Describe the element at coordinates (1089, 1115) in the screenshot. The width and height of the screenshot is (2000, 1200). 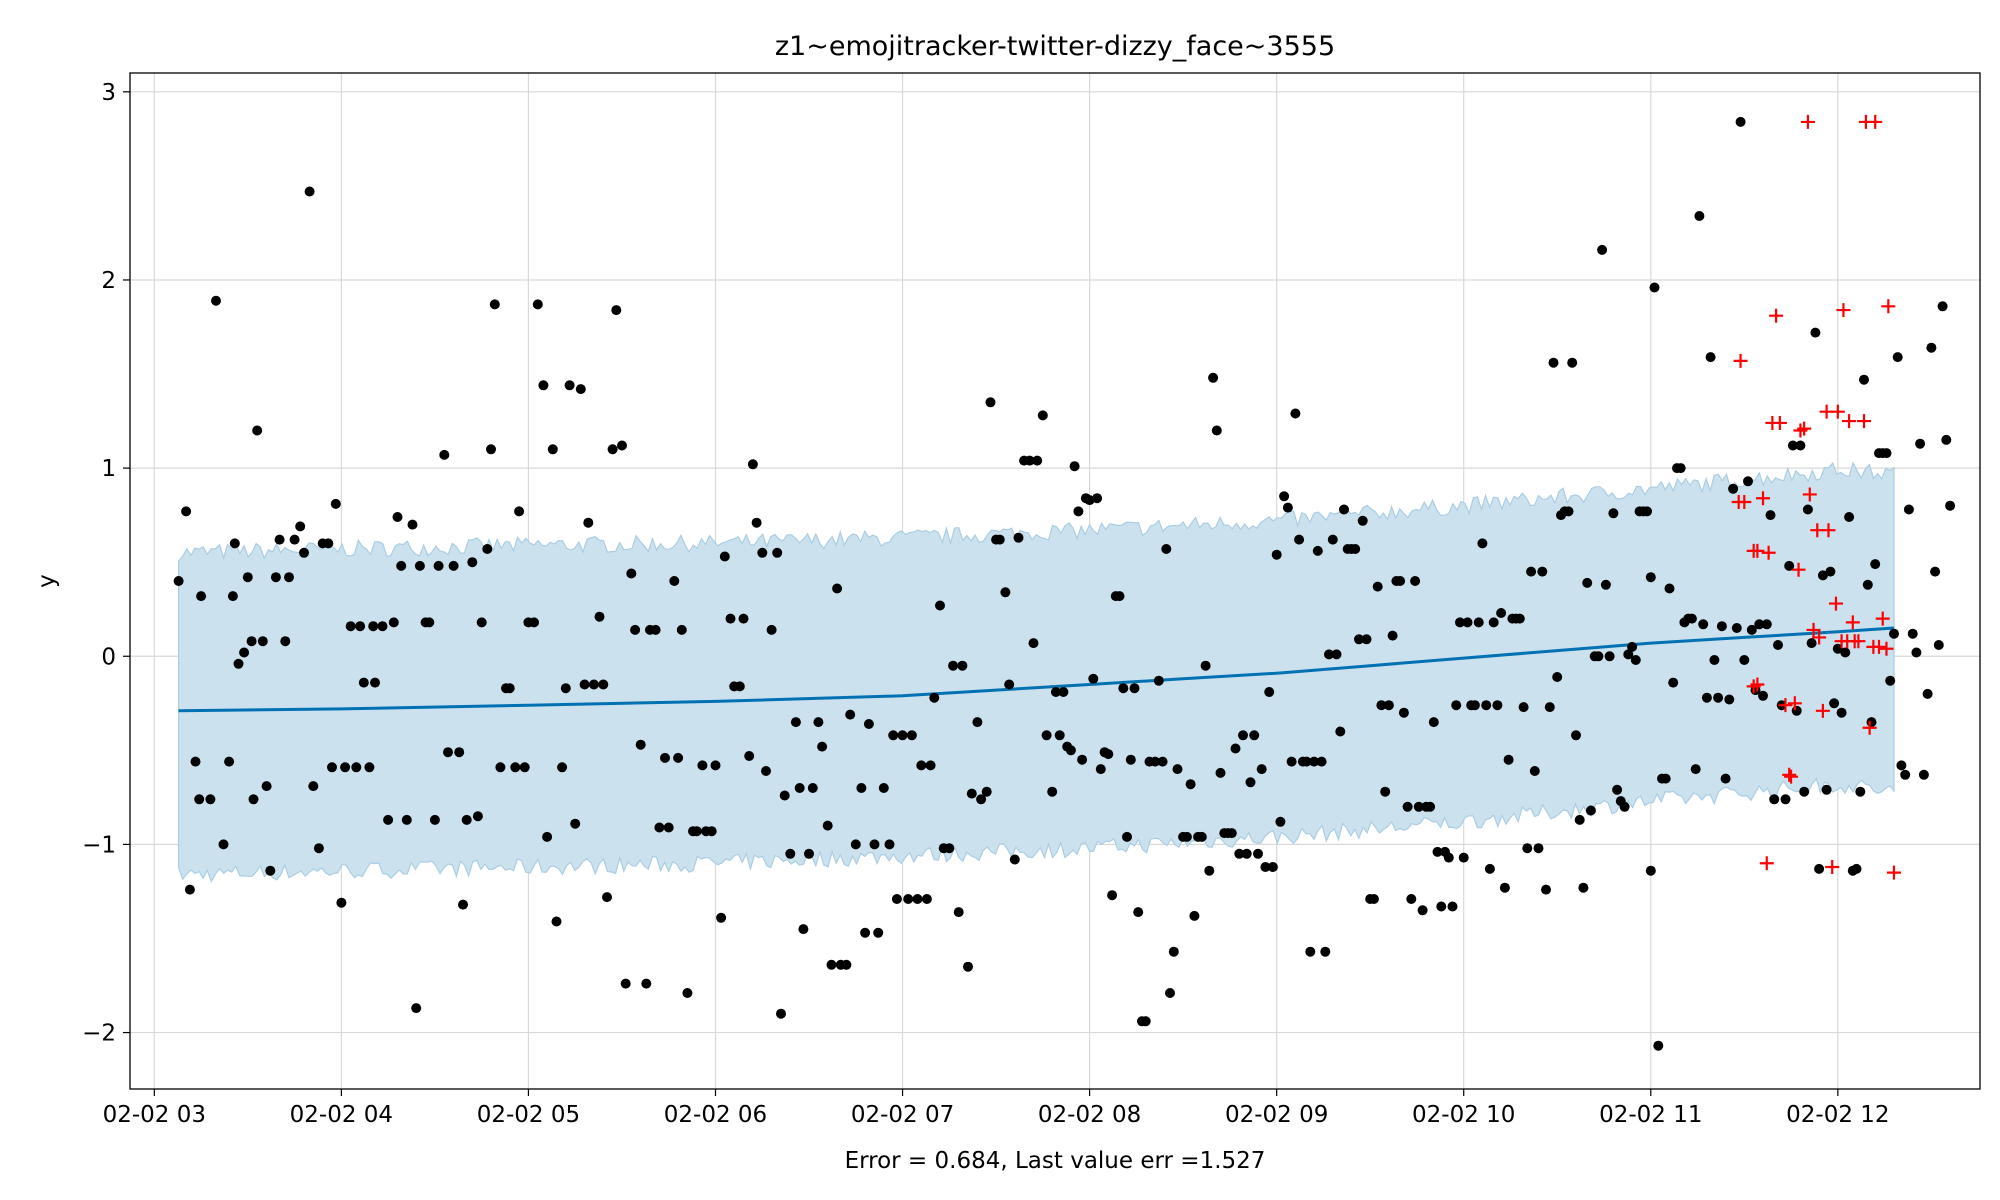
I see `x-tick-label: 02-02 08` at that location.